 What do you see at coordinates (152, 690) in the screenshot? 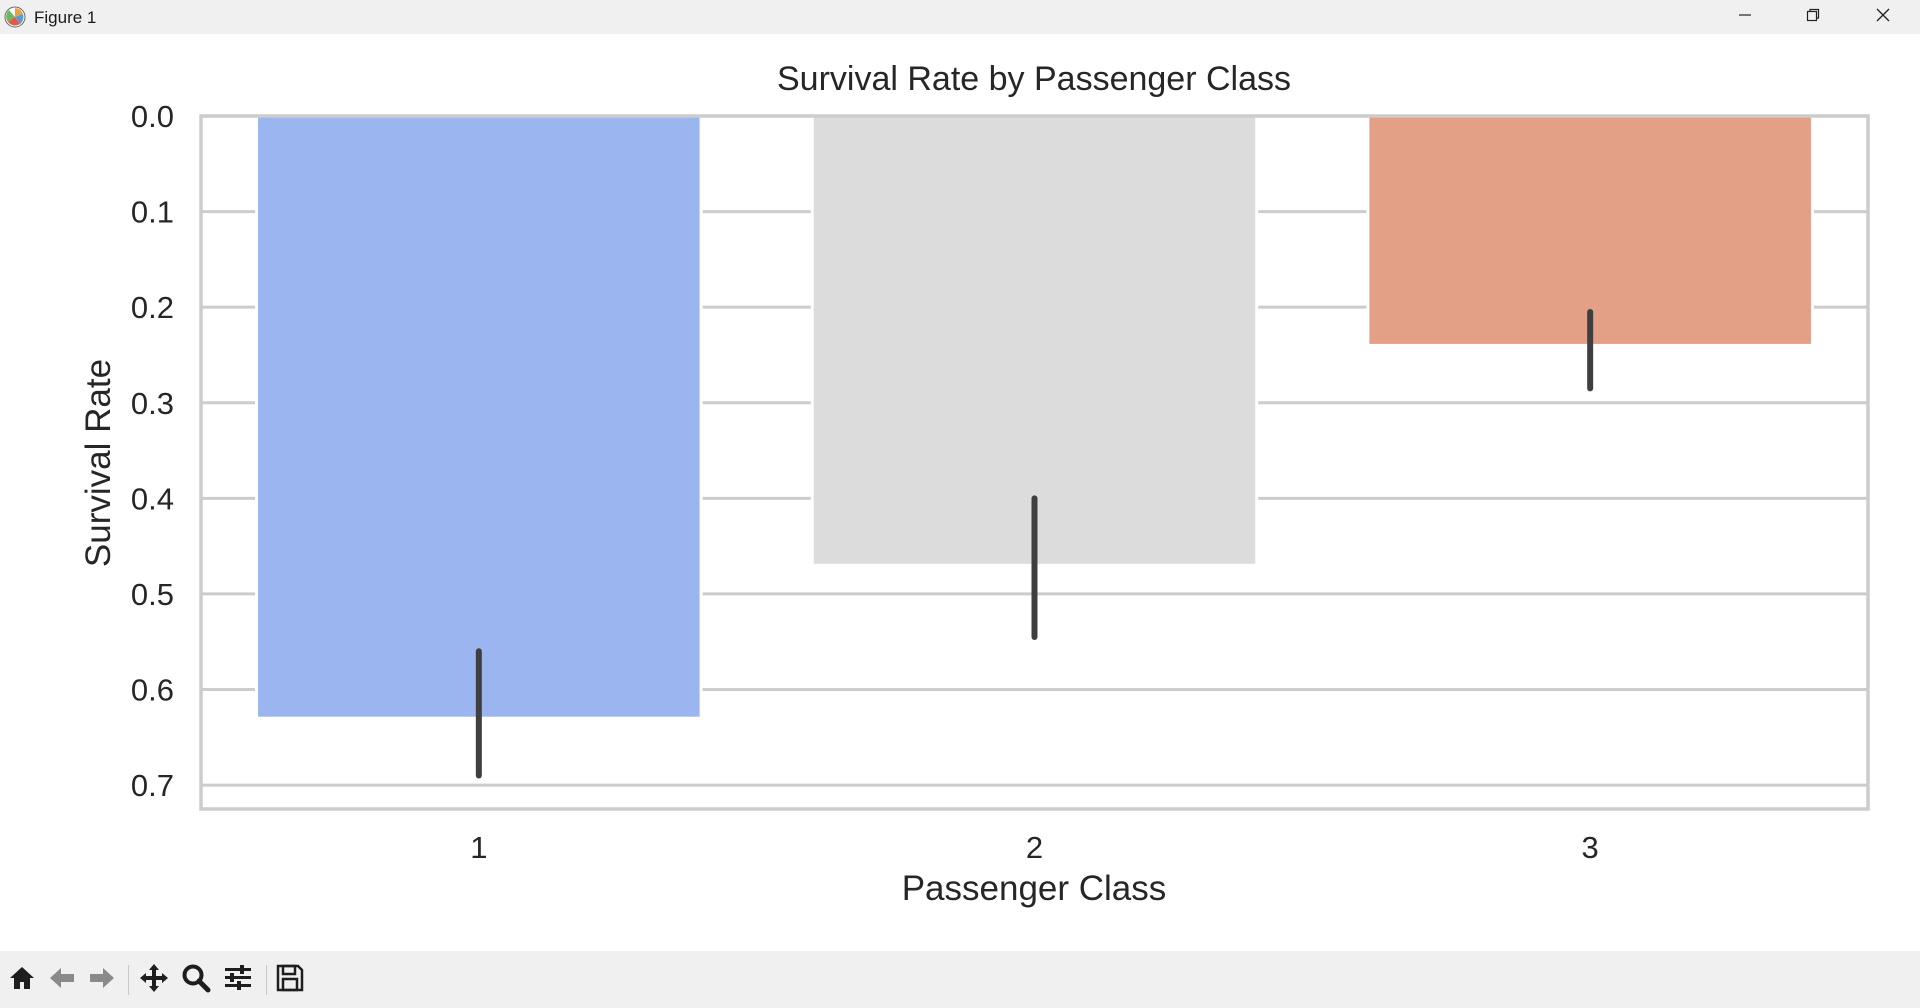
I see `y-tick-label: 0.6` at bounding box center [152, 690].